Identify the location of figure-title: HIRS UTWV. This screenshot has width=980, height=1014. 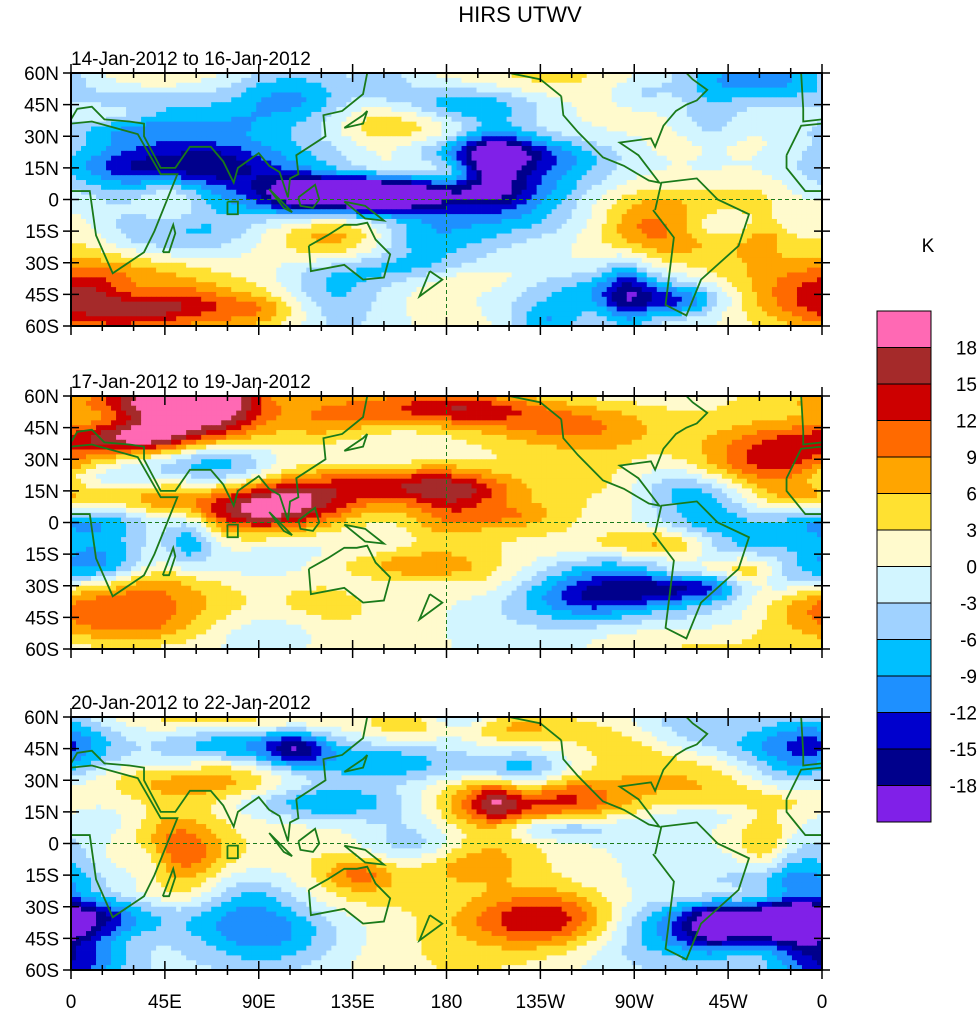
(520, 14).